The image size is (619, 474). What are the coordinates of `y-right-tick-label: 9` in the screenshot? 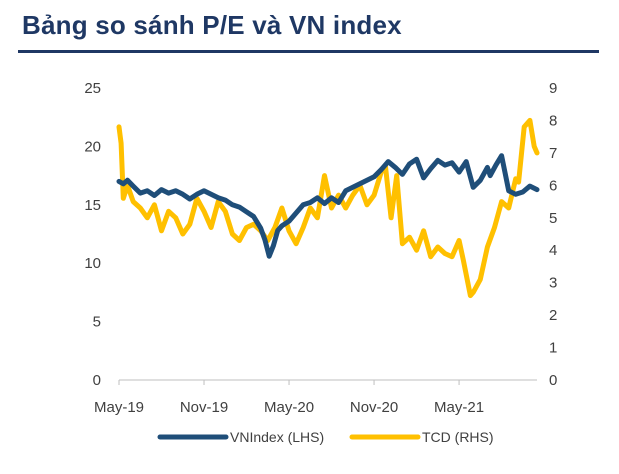 It's located at (553, 88).